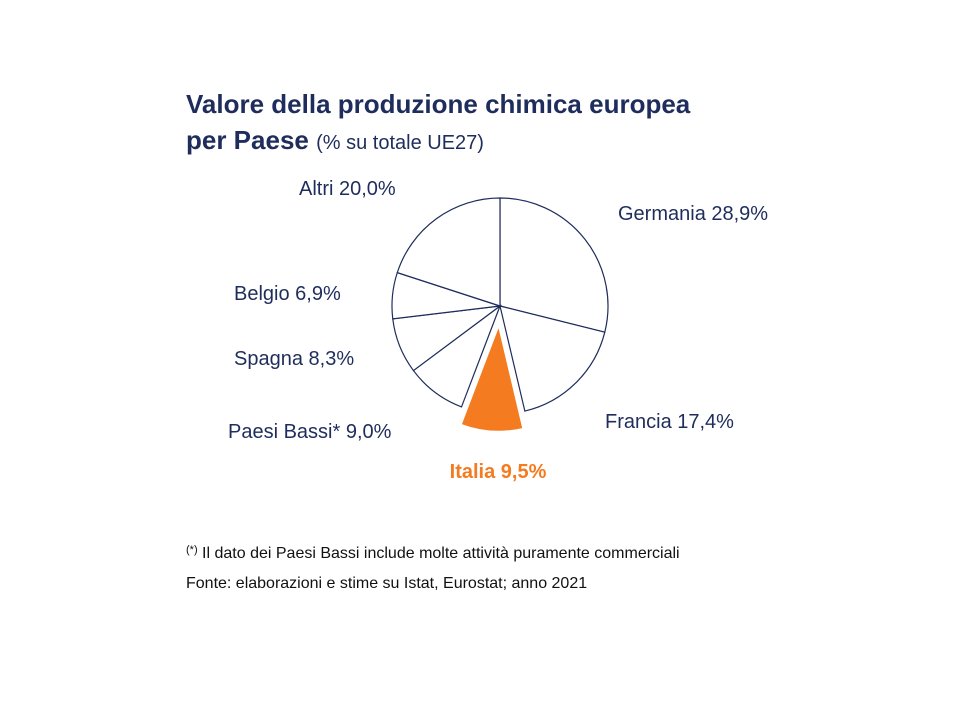 Image resolution: width=960 pixels, height=720 pixels. What do you see at coordinates (554, 265) in the screenshot?
I see `pie-slice-germania` at bounding box center [554, 265].